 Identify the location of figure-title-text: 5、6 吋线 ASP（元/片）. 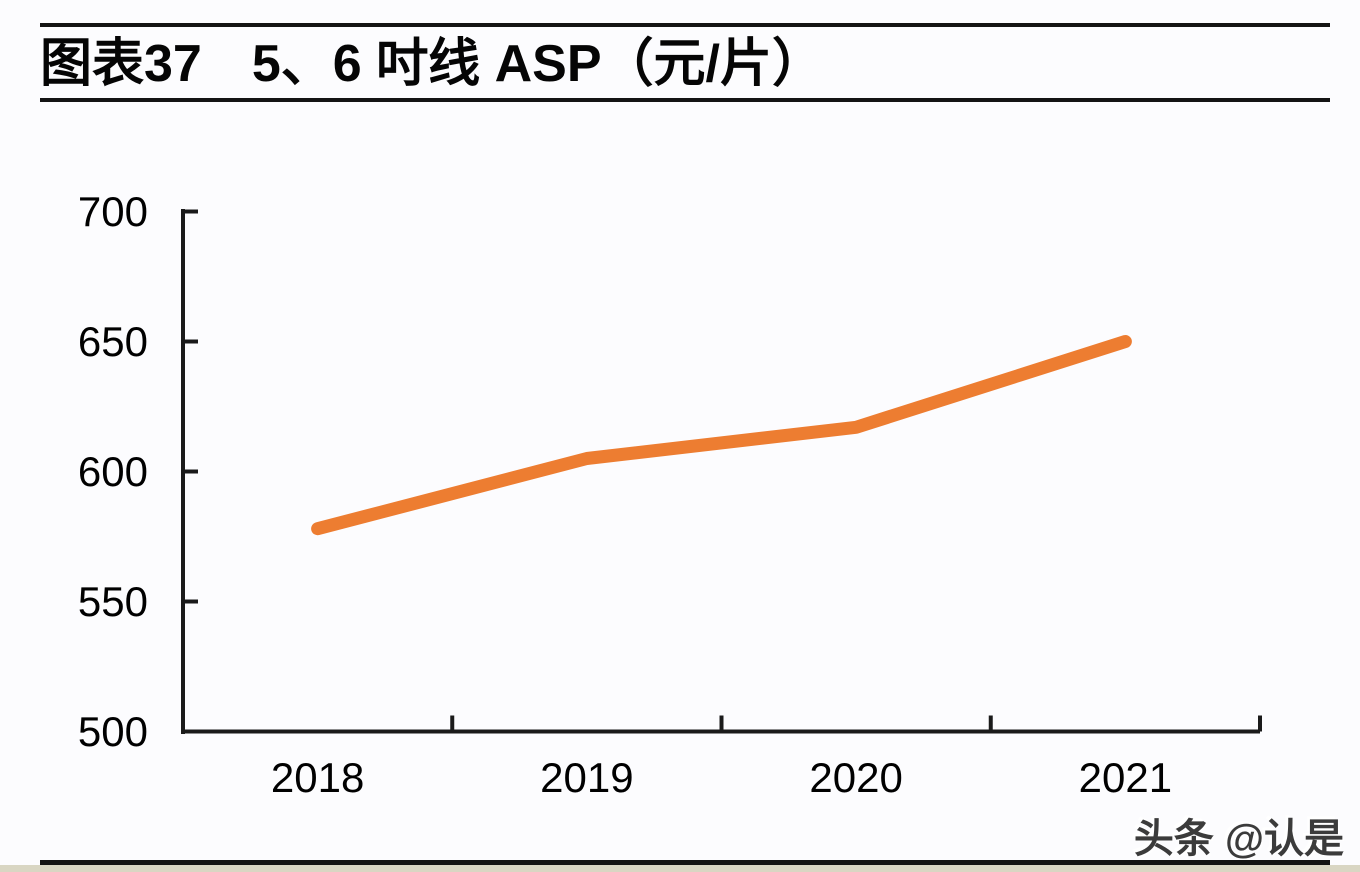
(537, 64).